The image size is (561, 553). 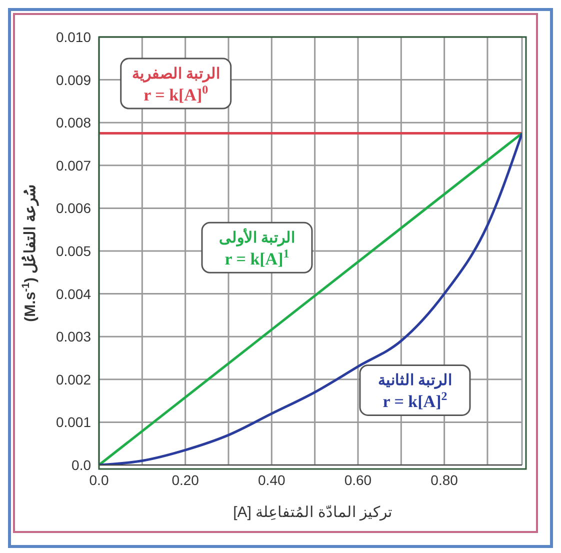 What do you see at coordinates (257, 237) in the screenshot?
I see `text: الرتبة الأولى` at bounding box center [257, 237].